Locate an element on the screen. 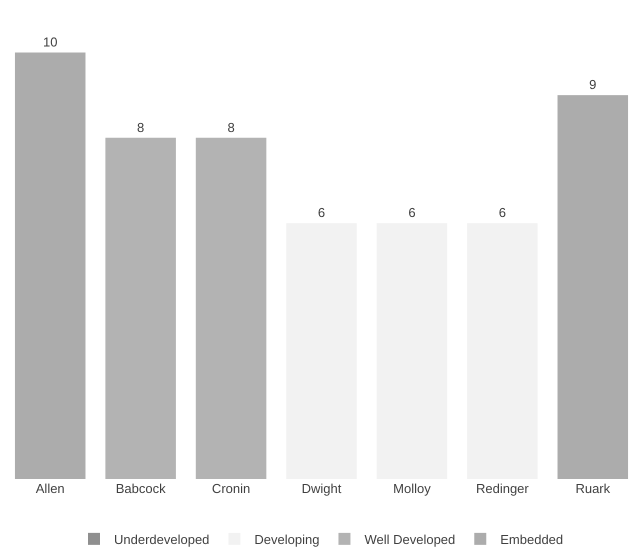 The image size is (643, 559). data-label: 10 is located at coordinates (50, 42).